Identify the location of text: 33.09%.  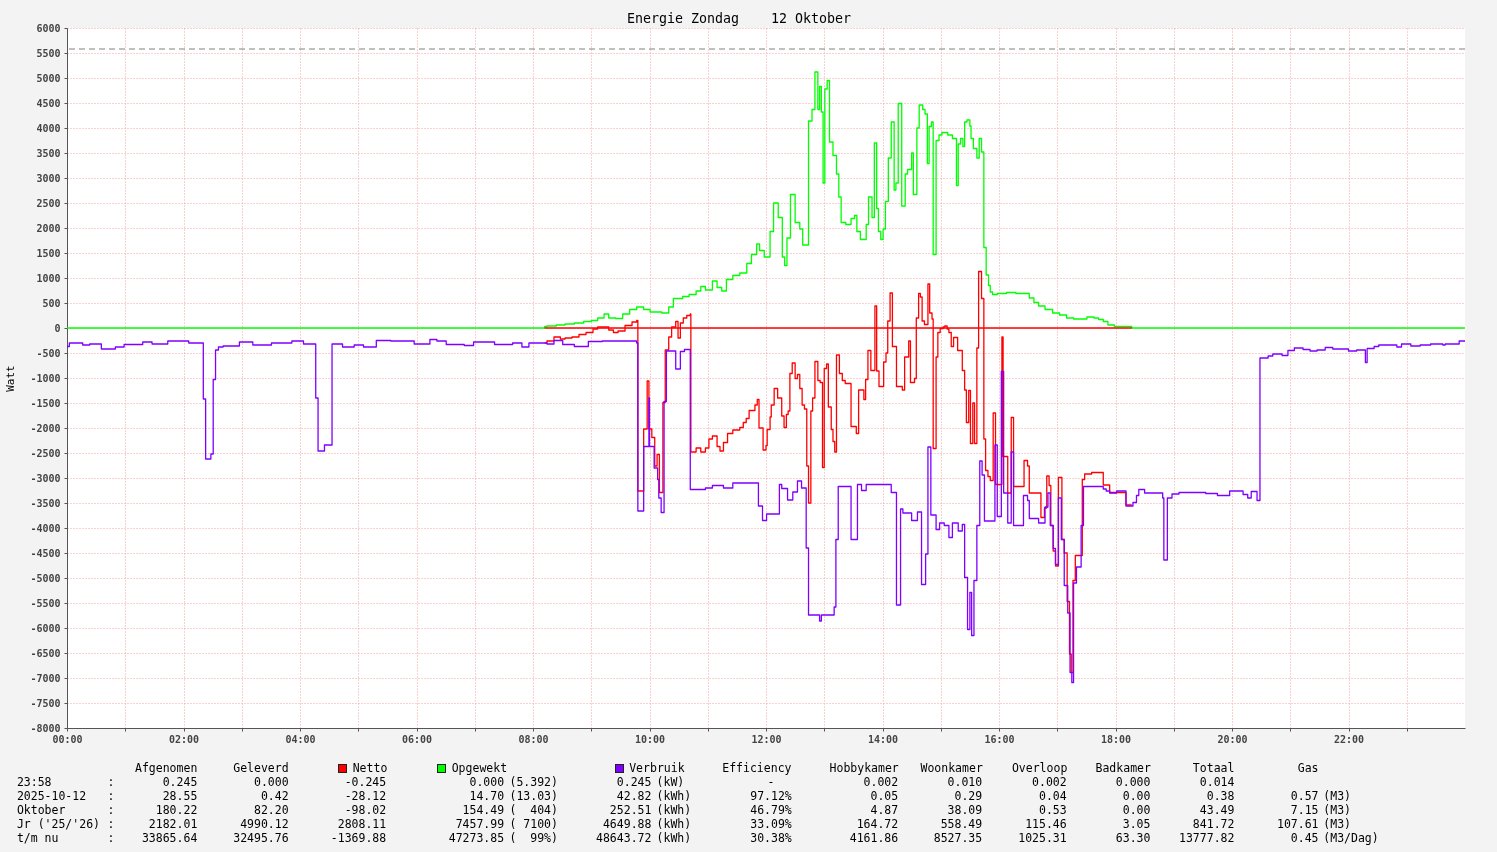
(771, 824).